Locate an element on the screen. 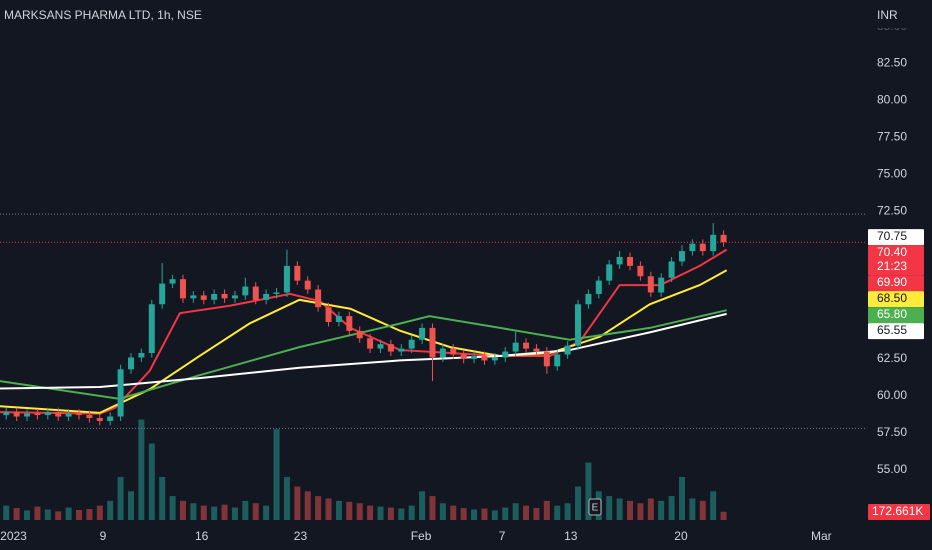  earnings-marker: E is located at coordinates (595, 507).